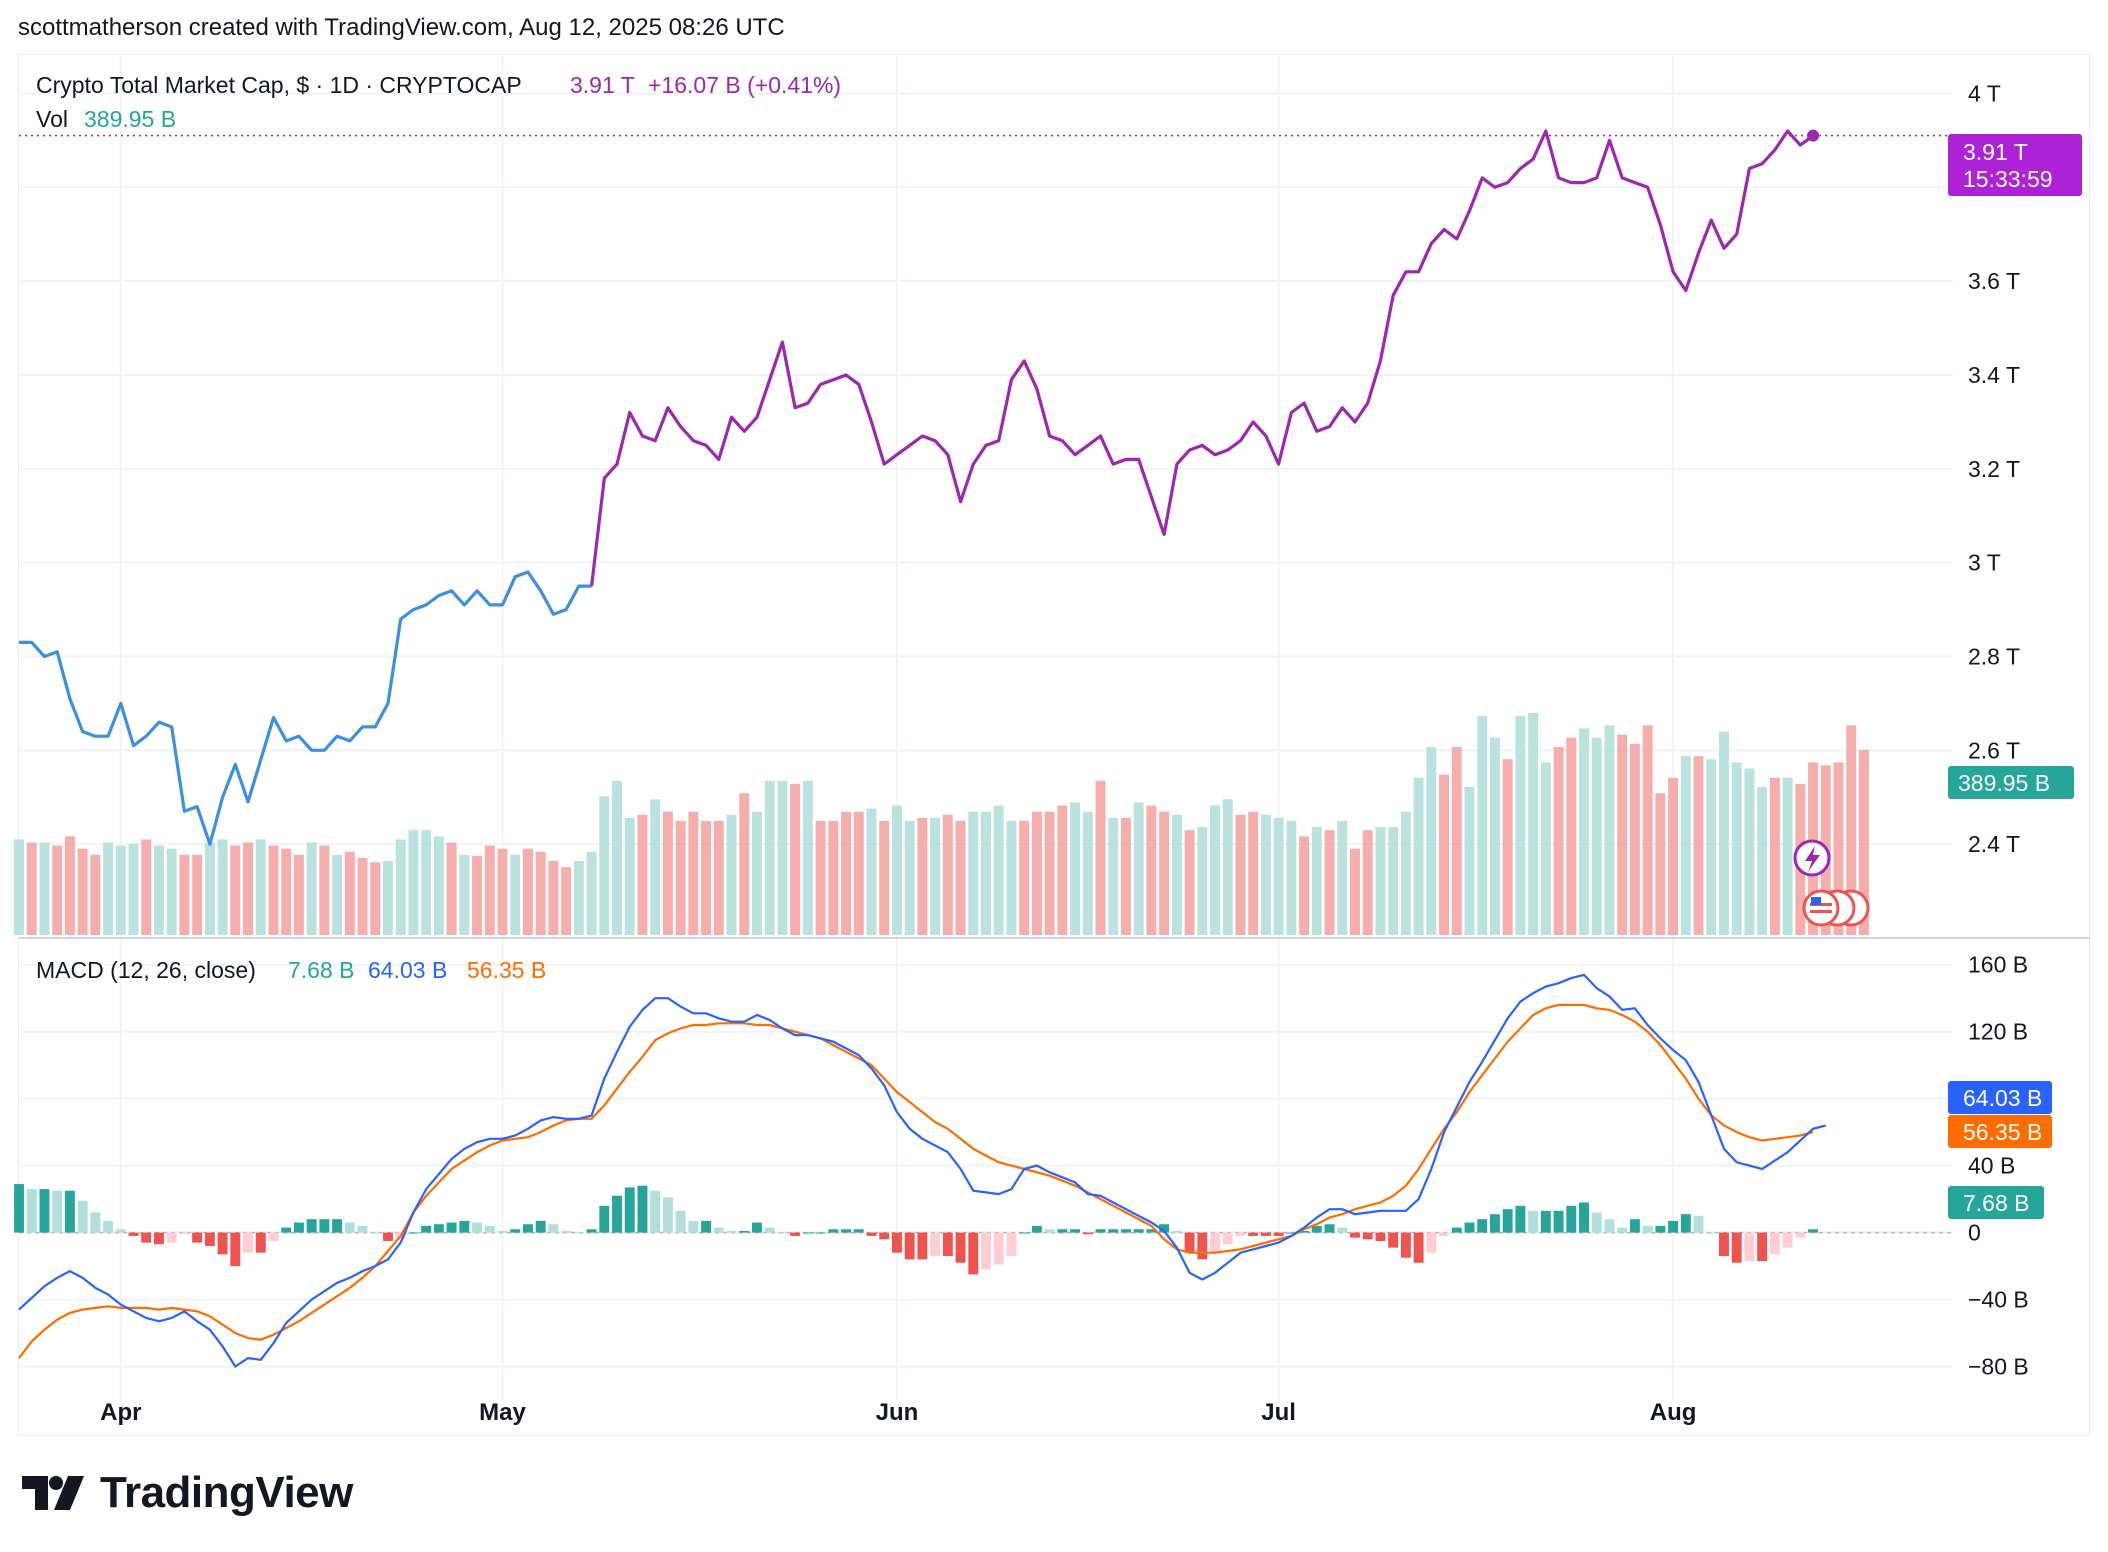 Image resolution: width=2108 pixels, height=1552 pixels. What do you see at coordinates (1994, 750) in the screenshot?
I see `y-tick-label: 2.6 T` at bounding box center [1994, 750].